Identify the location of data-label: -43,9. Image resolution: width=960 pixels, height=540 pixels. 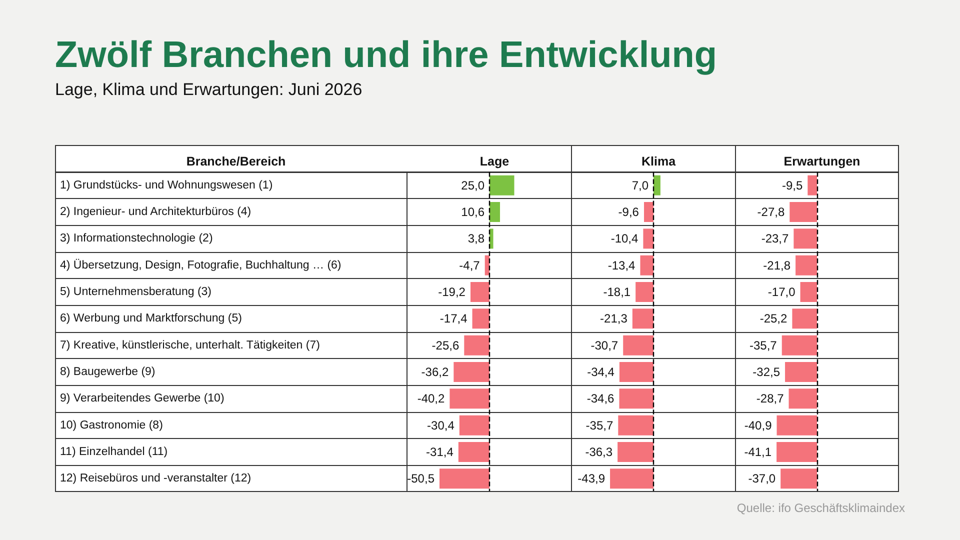
(592, 479).